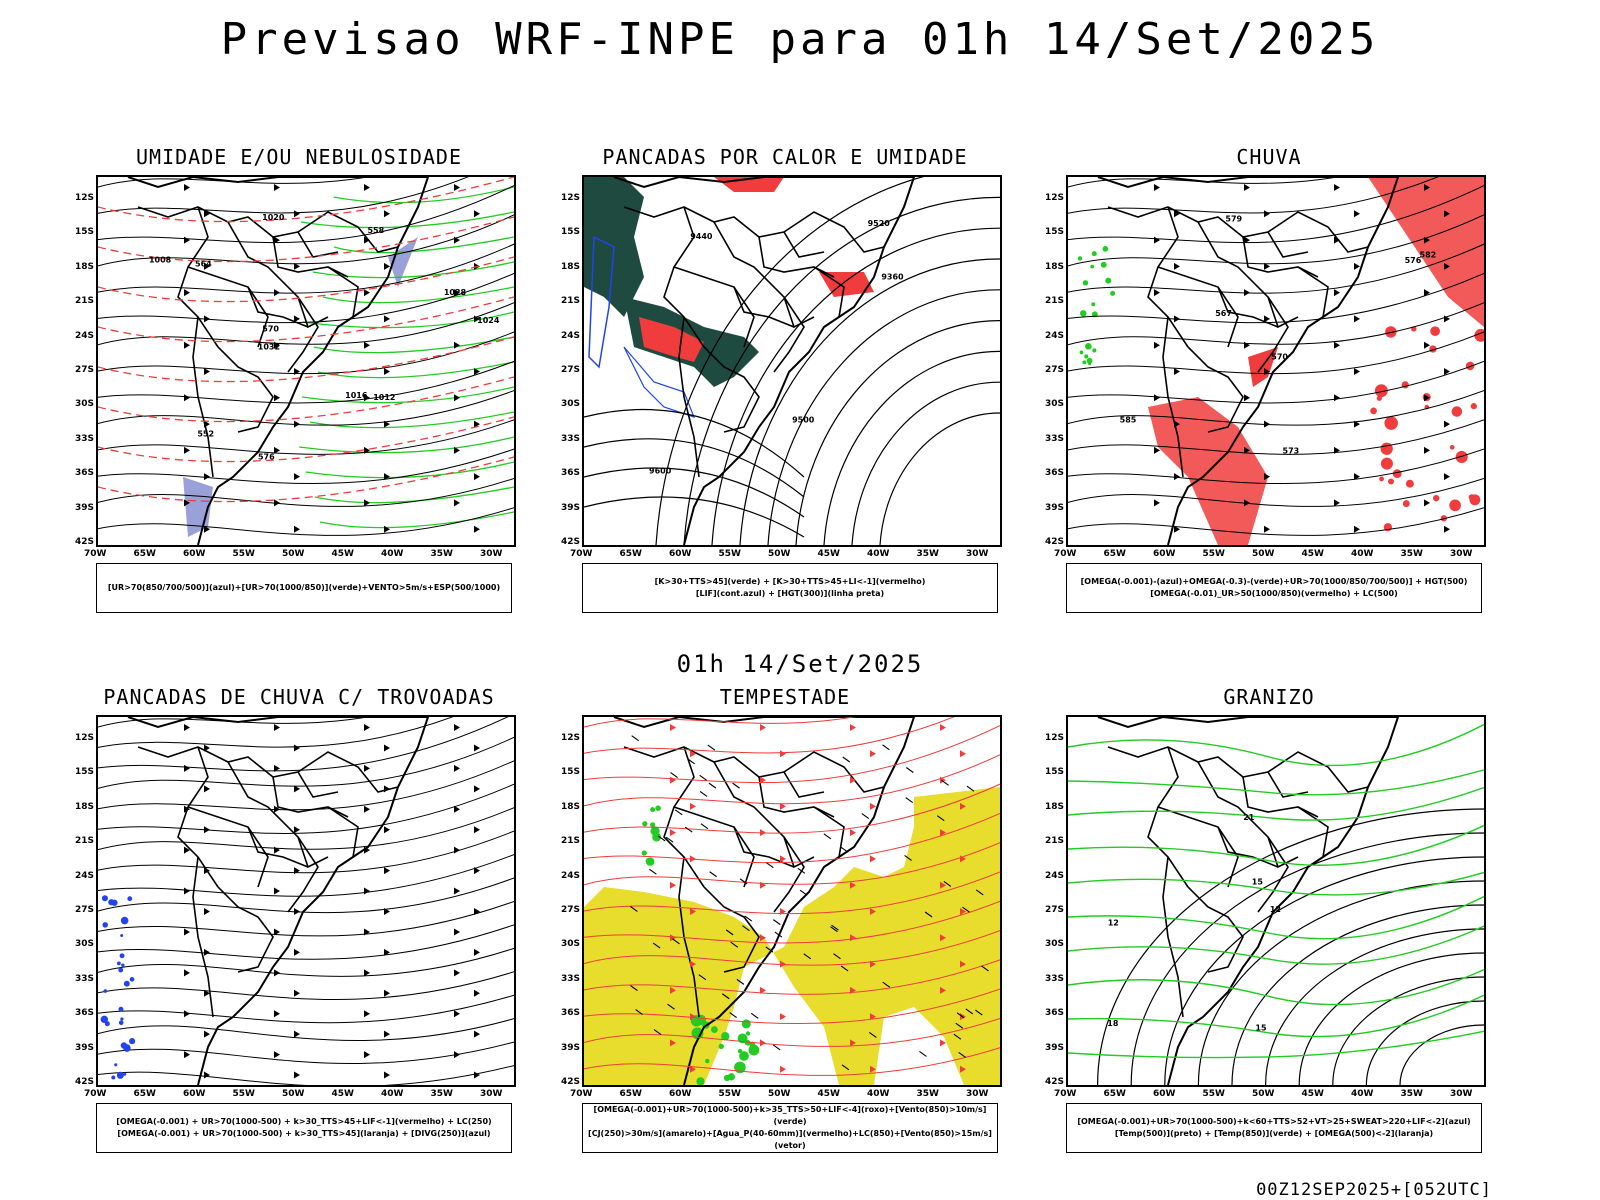 The height and width of the screenshot is (1200, 1600). What do you see at coordinates (293, 1094) in the screenshot?
I see `longitude-tick-label: 50W` at bounding box center [293, 1094].